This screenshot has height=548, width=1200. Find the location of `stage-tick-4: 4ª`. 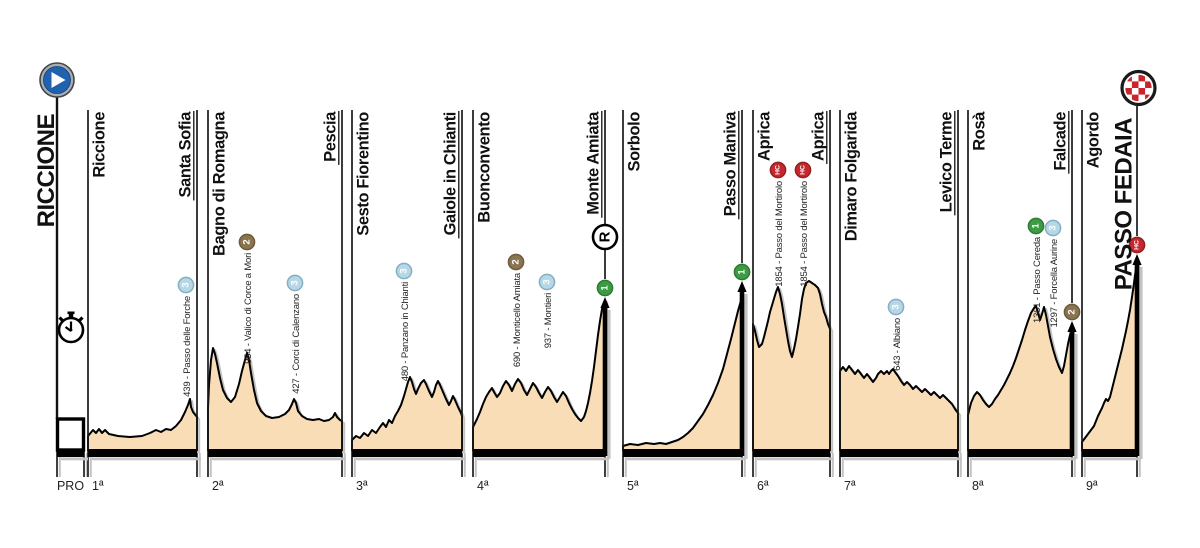

stage-tick-4: 4ª is located at coordinates (483, 486).